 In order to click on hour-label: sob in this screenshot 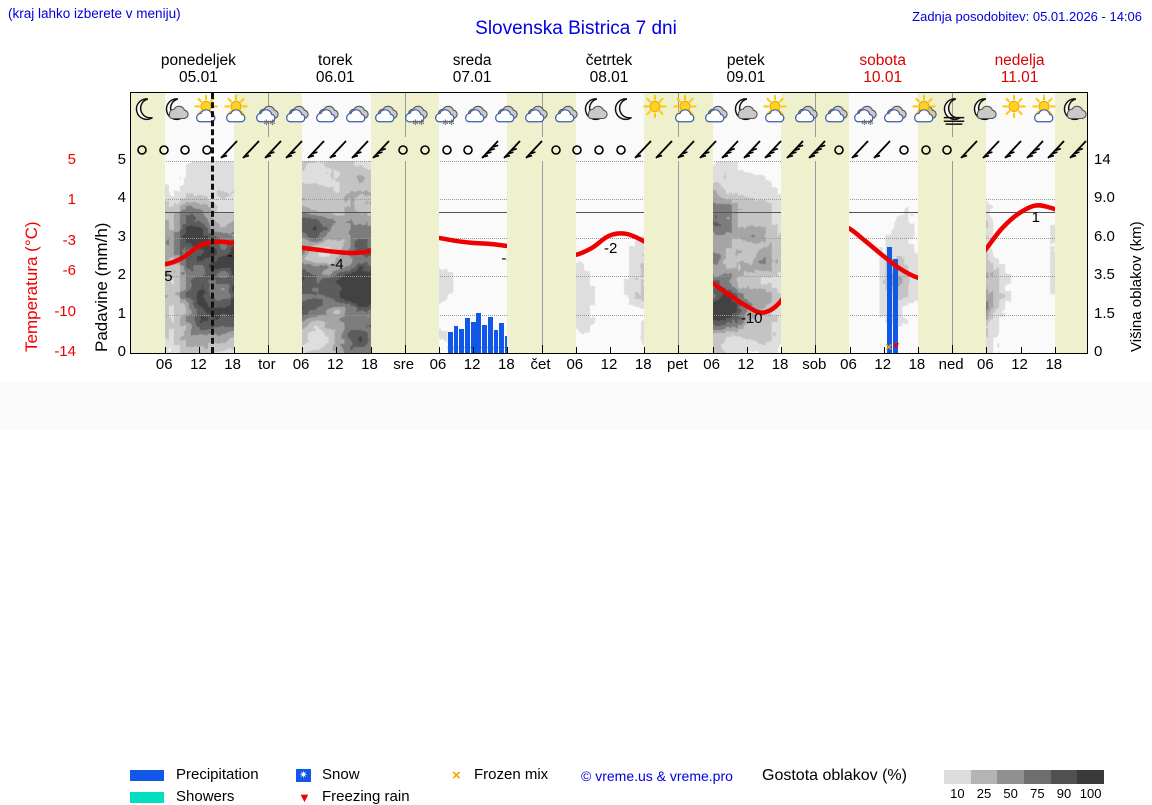, I will do `click(814, 364)`.